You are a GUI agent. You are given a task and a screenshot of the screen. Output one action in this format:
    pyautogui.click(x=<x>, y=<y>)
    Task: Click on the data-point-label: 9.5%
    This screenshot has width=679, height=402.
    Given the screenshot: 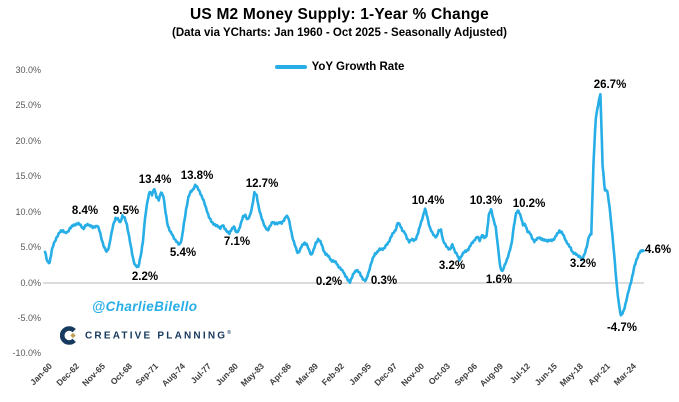 What is the action you would take?
    pyautogui.click(x=126, y=211)
    